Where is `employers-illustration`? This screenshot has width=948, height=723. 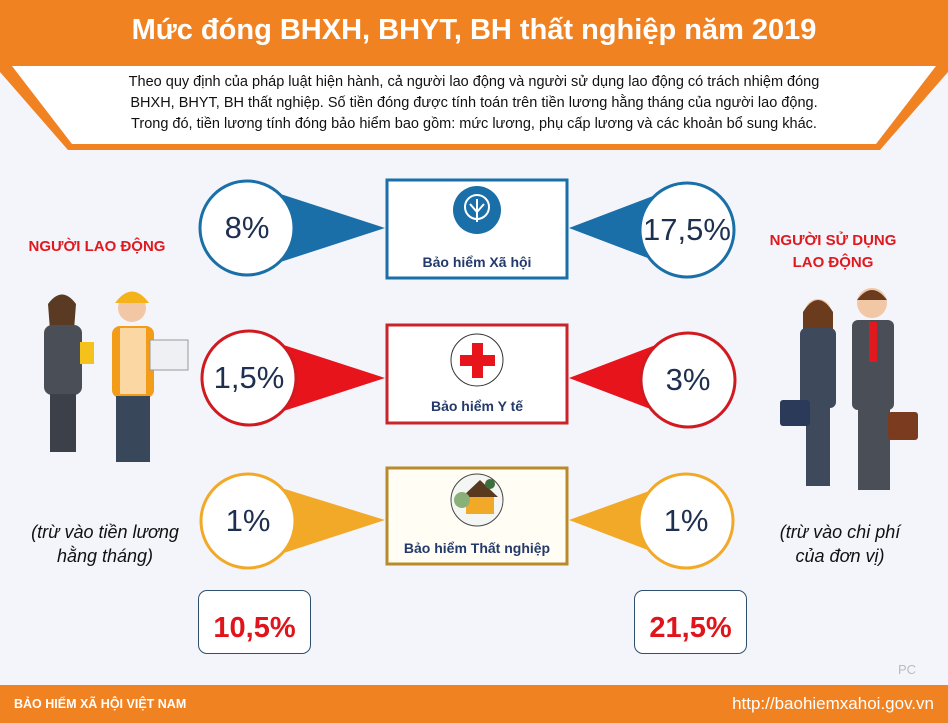 employers-illustration is located at coordinates (849, 389).